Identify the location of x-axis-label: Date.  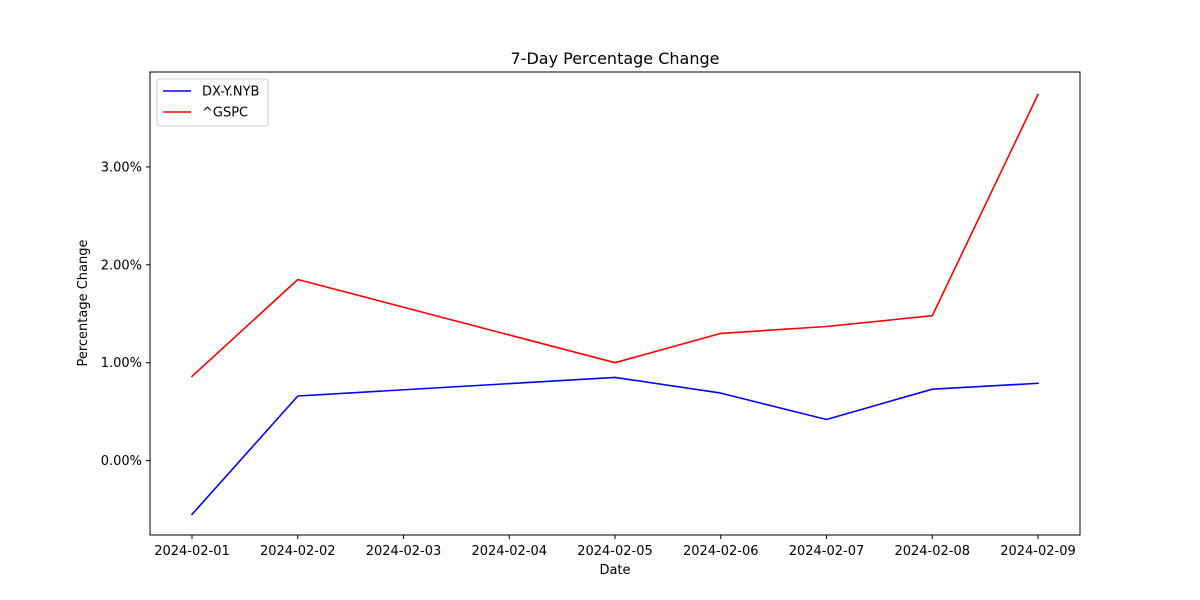
(614, 570).